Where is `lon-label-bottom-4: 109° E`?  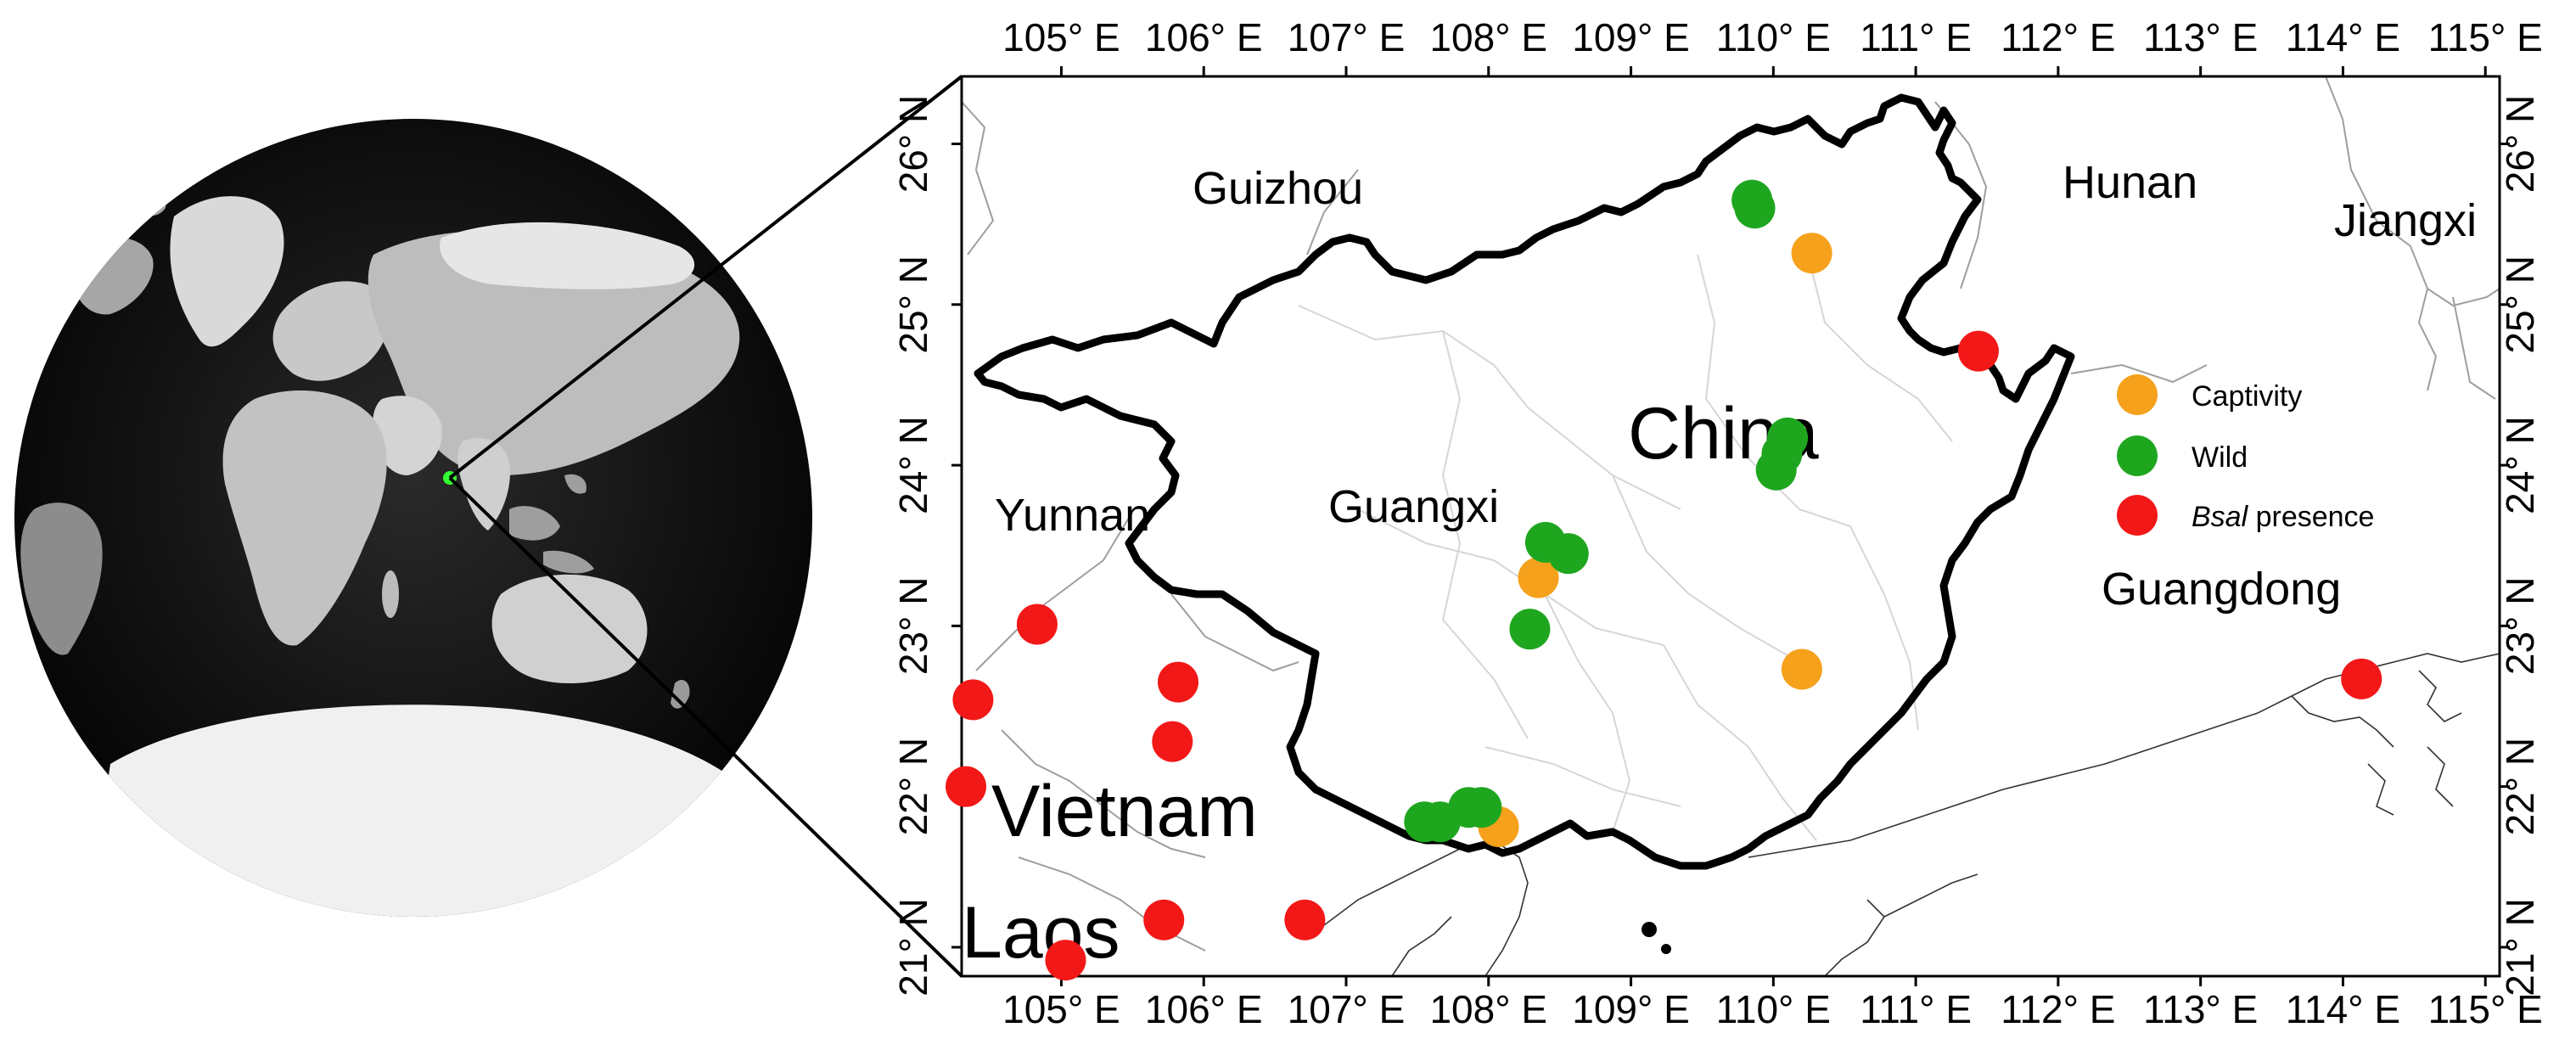 lon-label-bottom-4: 109° E is located at coordinates (1631, 1009).